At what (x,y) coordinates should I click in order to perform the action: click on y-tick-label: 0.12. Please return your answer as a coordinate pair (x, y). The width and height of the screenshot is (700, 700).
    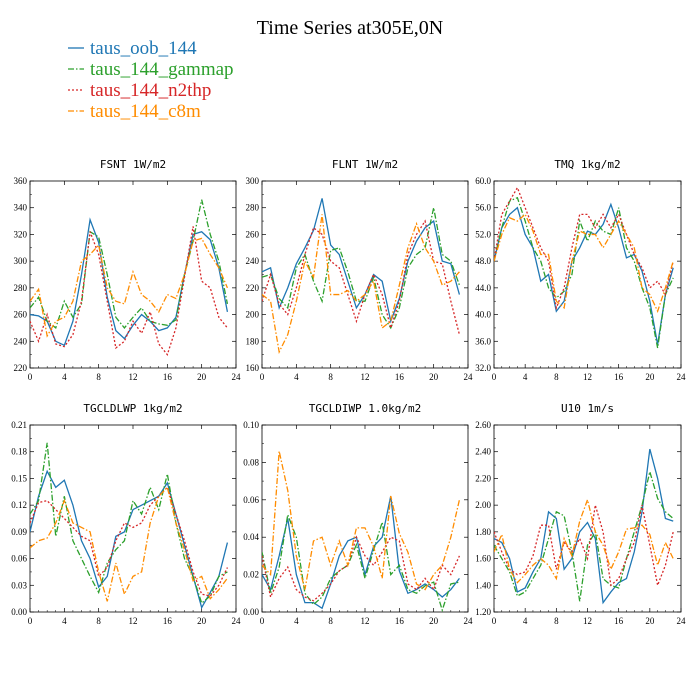
    Looking at the image, I should click on (19, 505).